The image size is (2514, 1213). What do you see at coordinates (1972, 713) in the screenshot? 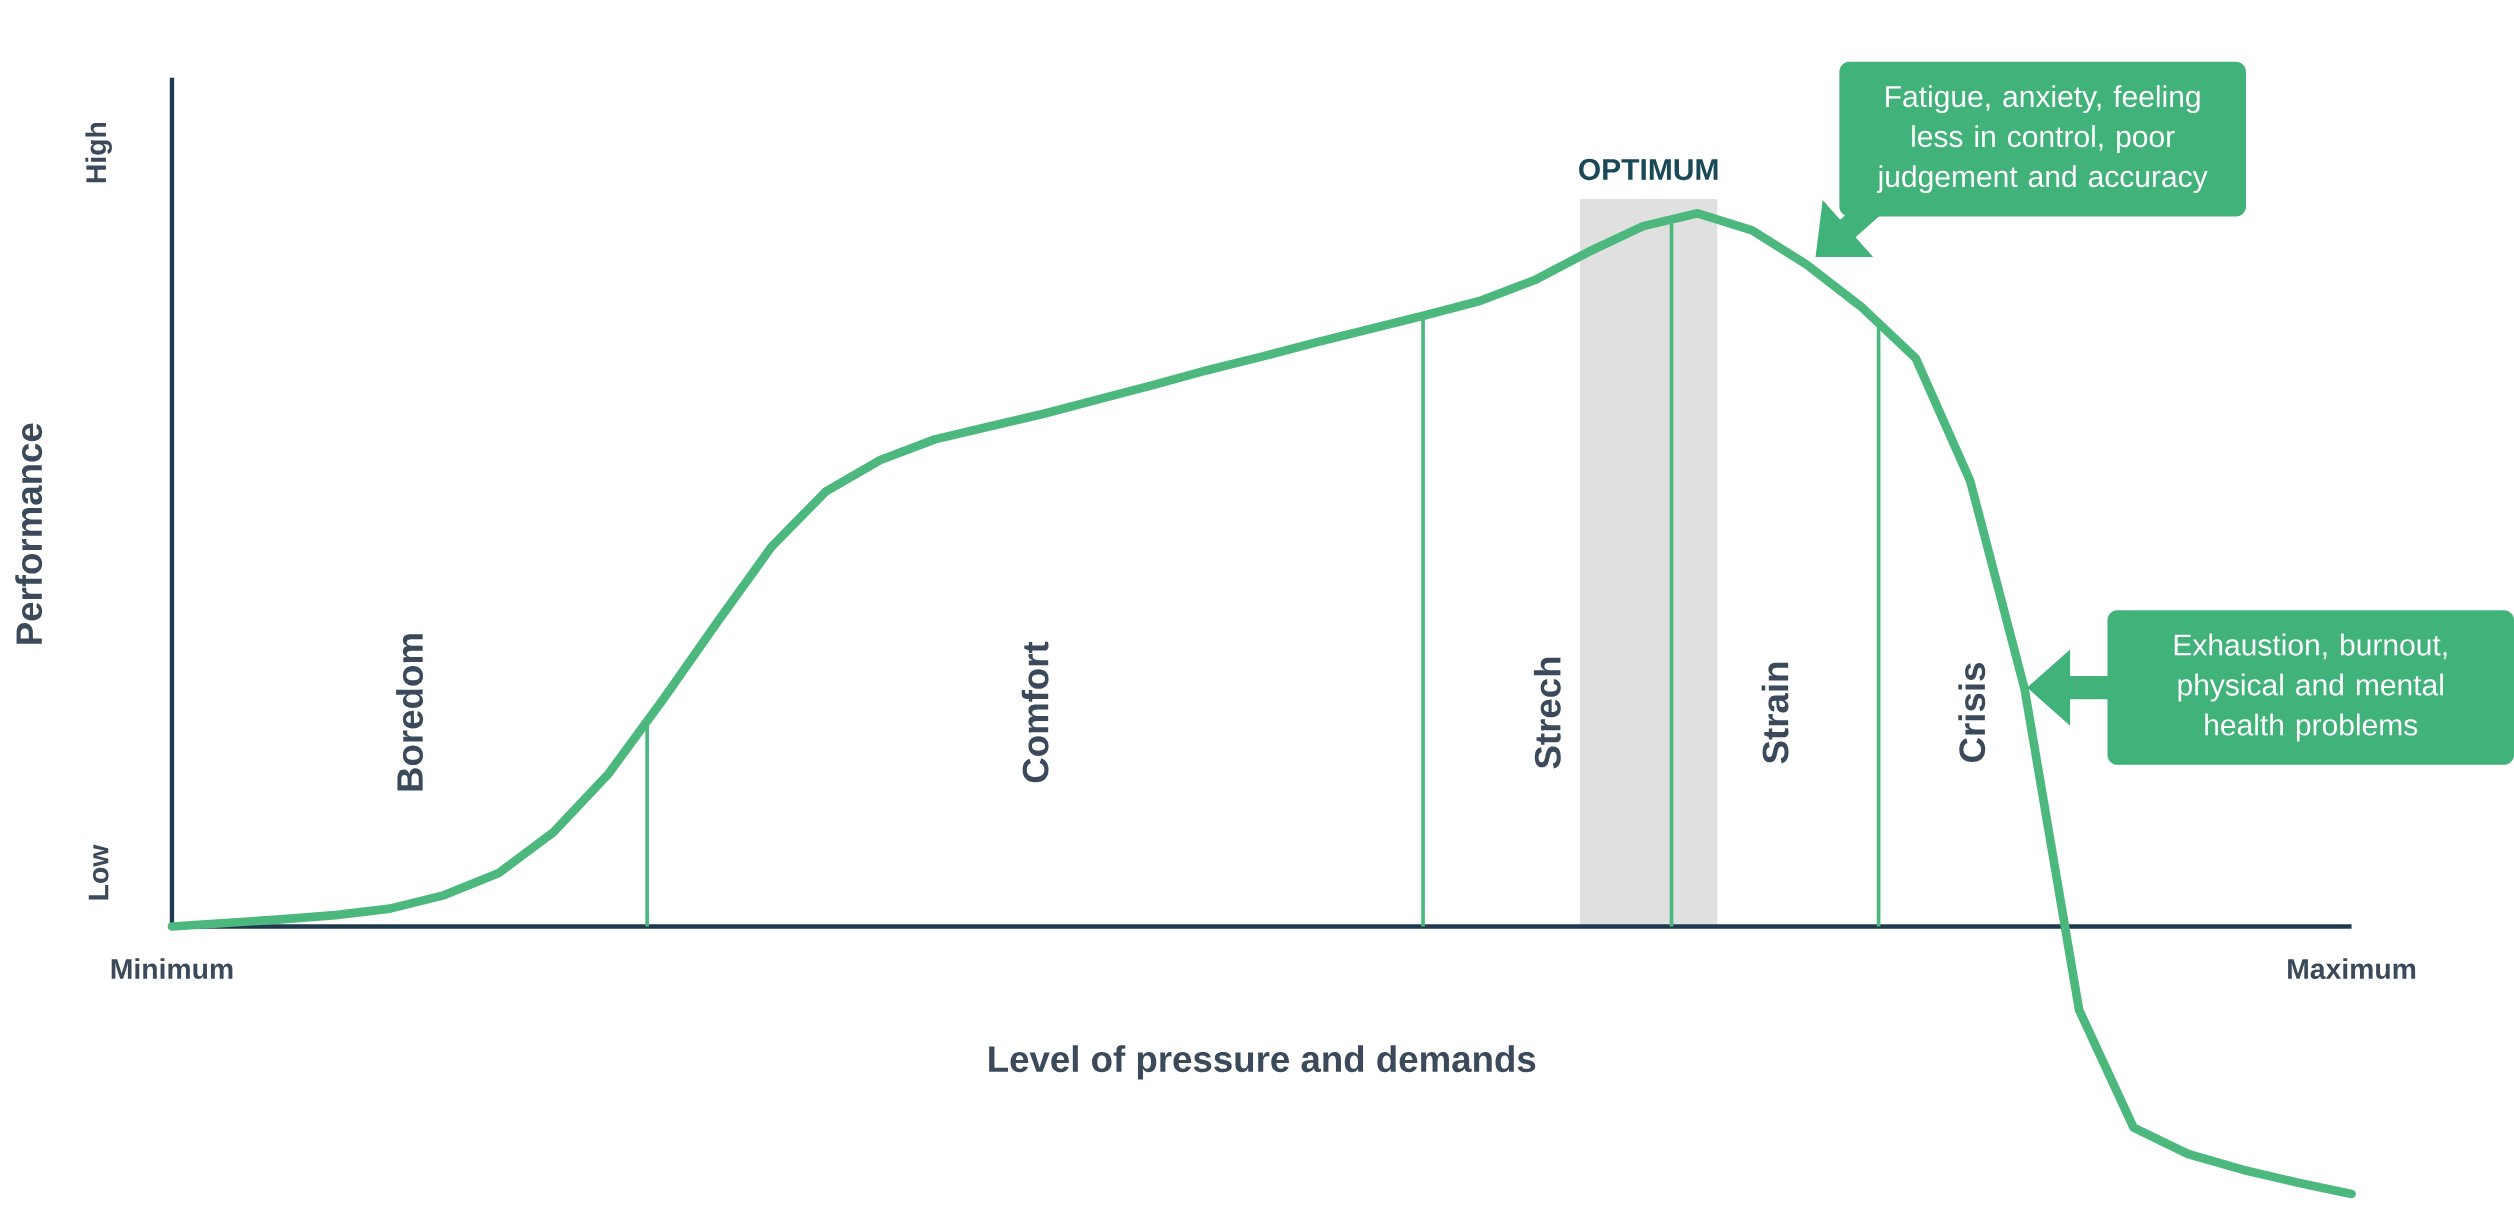
I see `annotation: Crisis` at bounding box center [1972, 713].